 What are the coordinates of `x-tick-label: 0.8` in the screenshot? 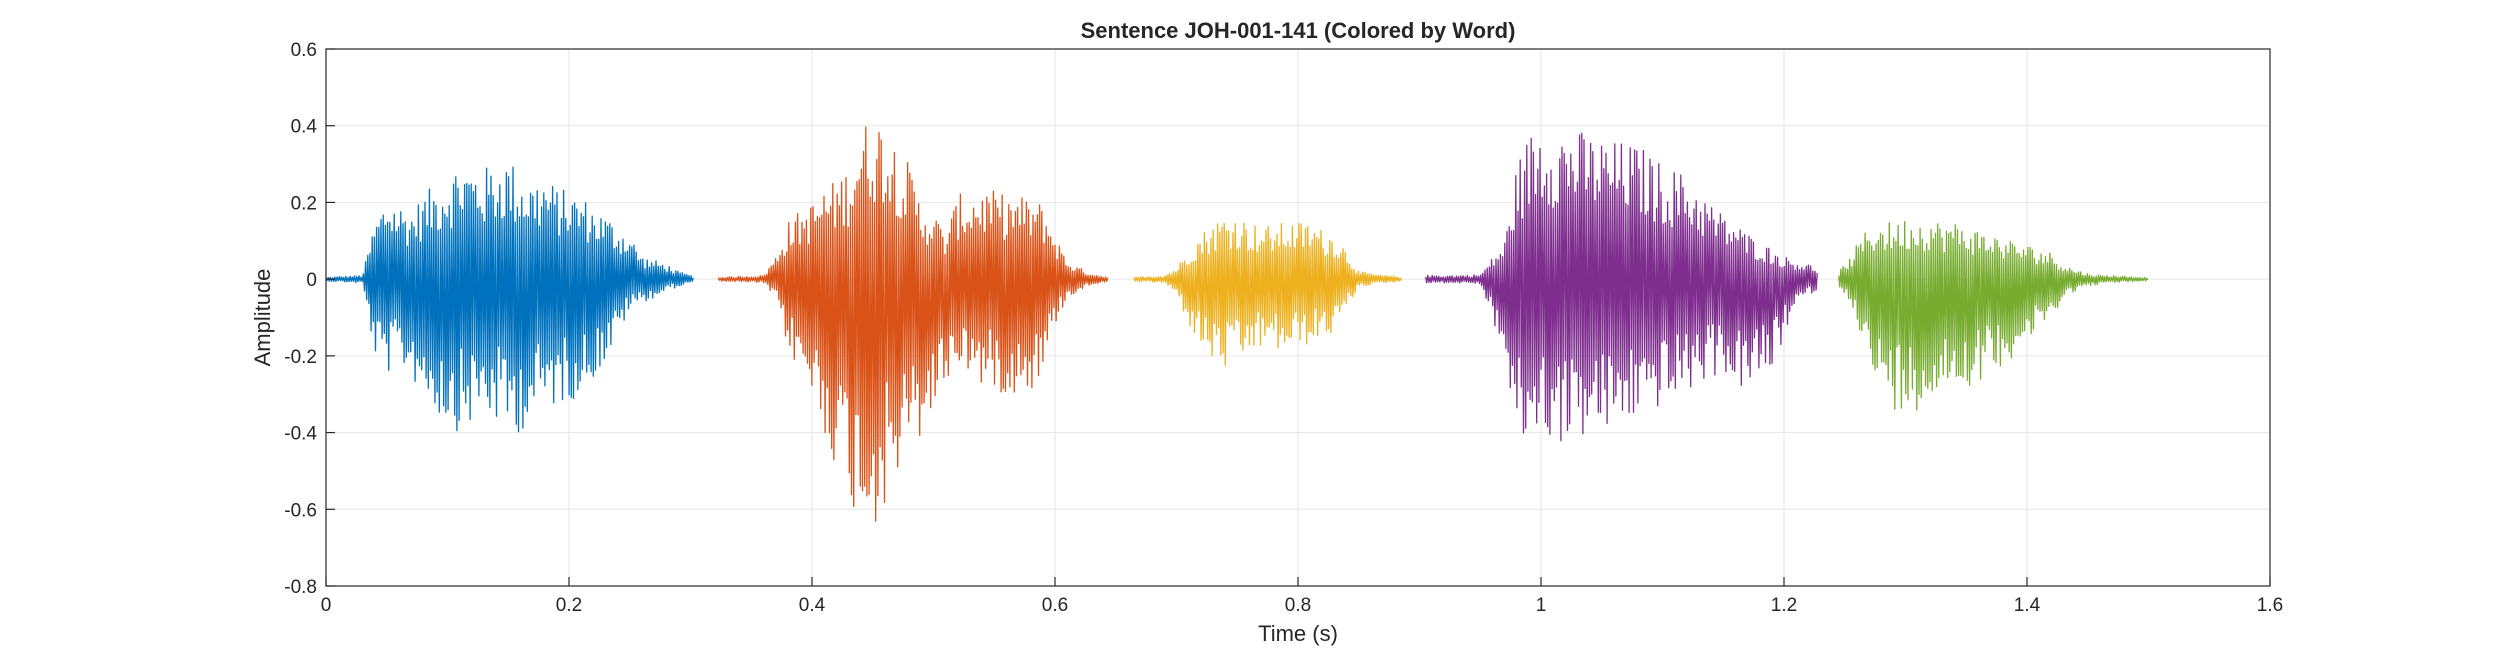 It's located at (1298, 605).